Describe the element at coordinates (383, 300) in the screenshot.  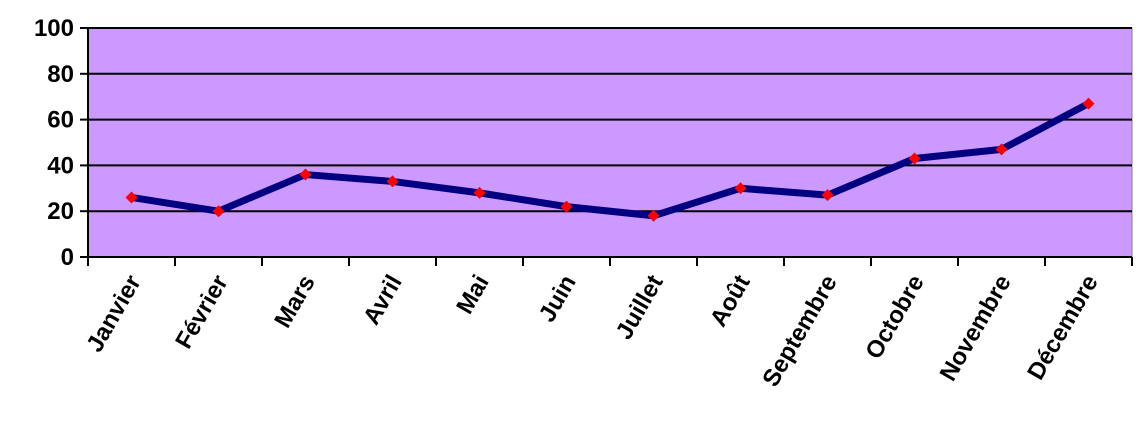
I see `x-tick-label: Avril` at that location.